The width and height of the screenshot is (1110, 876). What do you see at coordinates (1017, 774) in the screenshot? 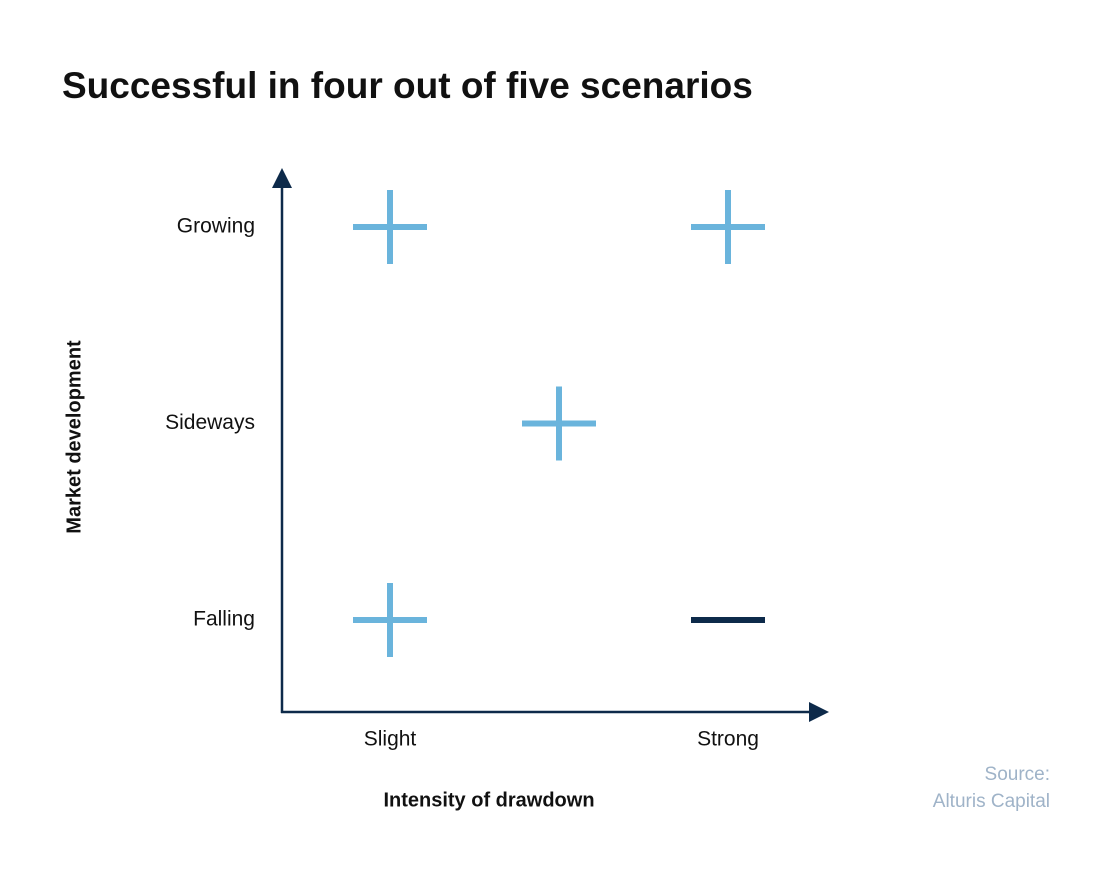
I see `source: Source:` at bounding box center [1017, 774].